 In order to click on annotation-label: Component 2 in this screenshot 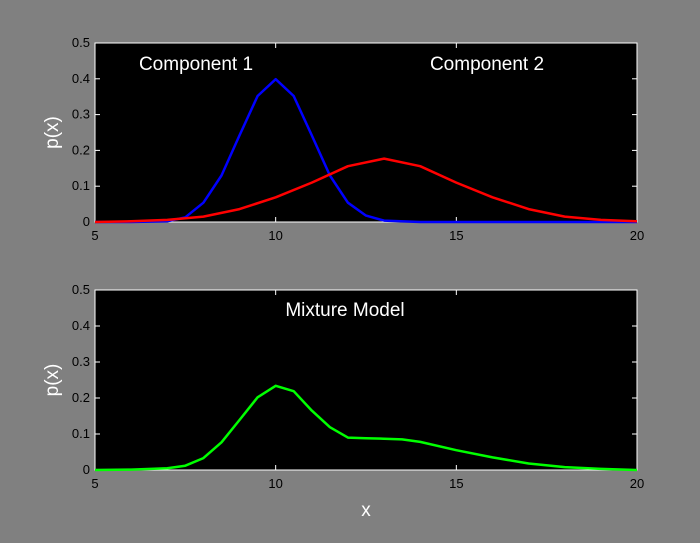, I will do `click(487, 64)`.